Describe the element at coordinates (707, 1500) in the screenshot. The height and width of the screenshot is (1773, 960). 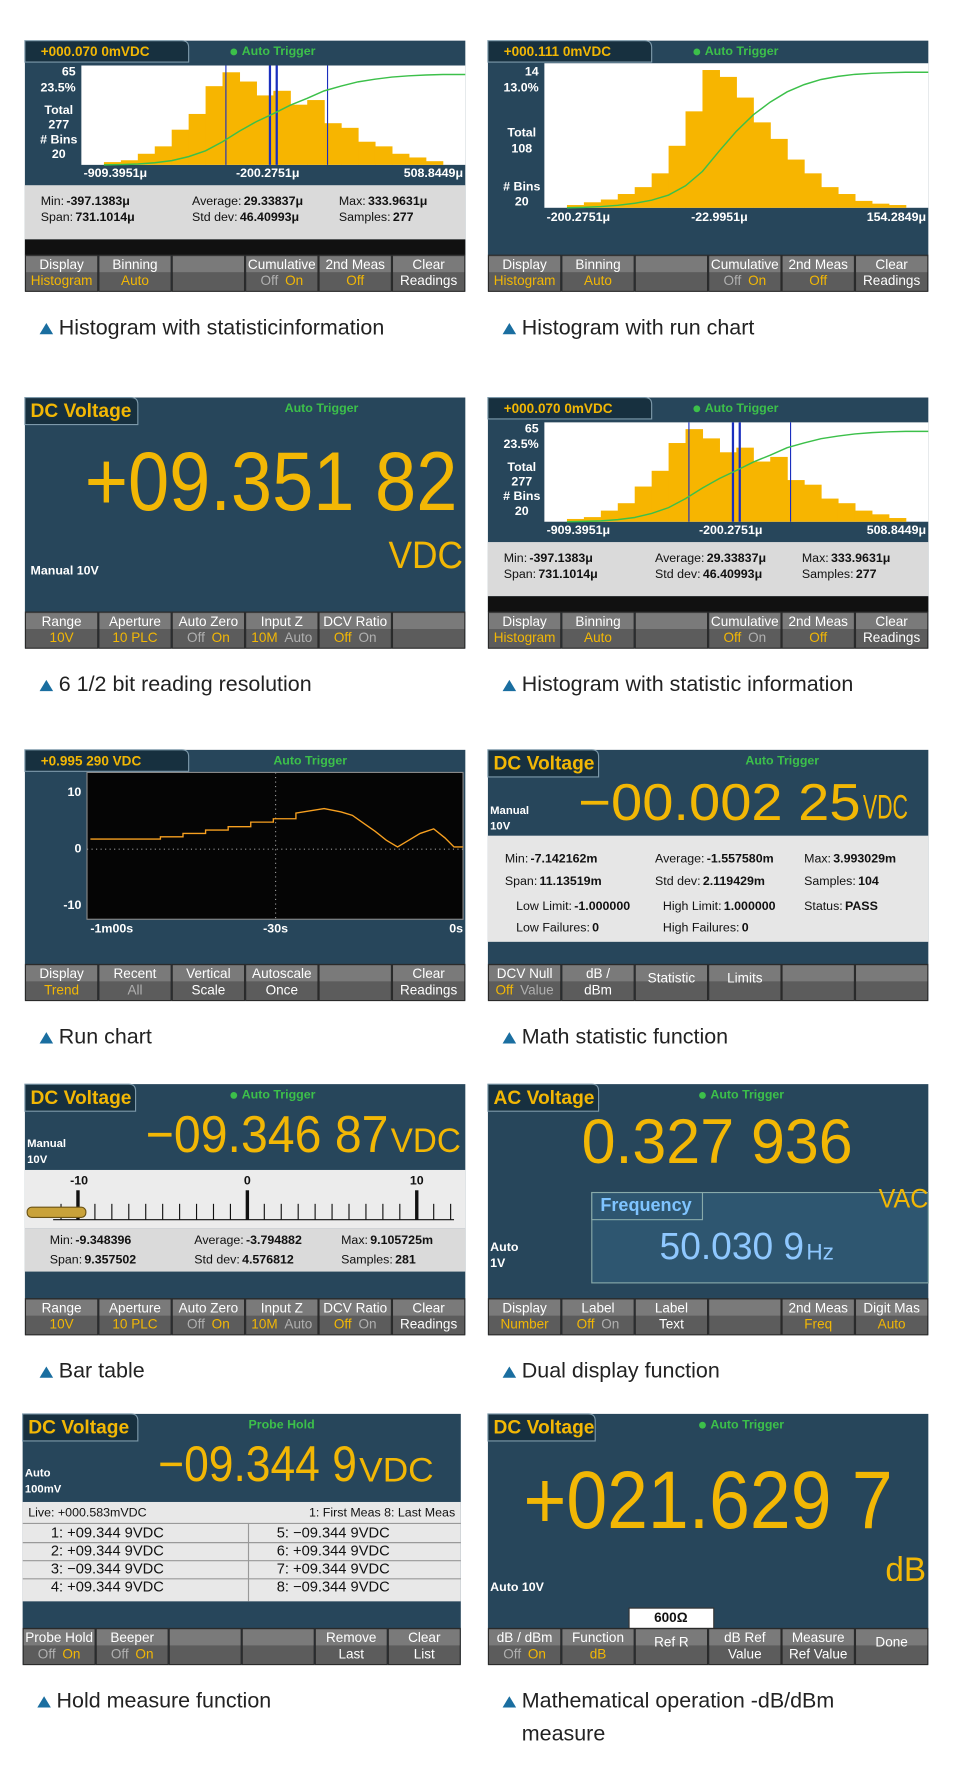
I see `screen-text: +021.629 7` at that location.